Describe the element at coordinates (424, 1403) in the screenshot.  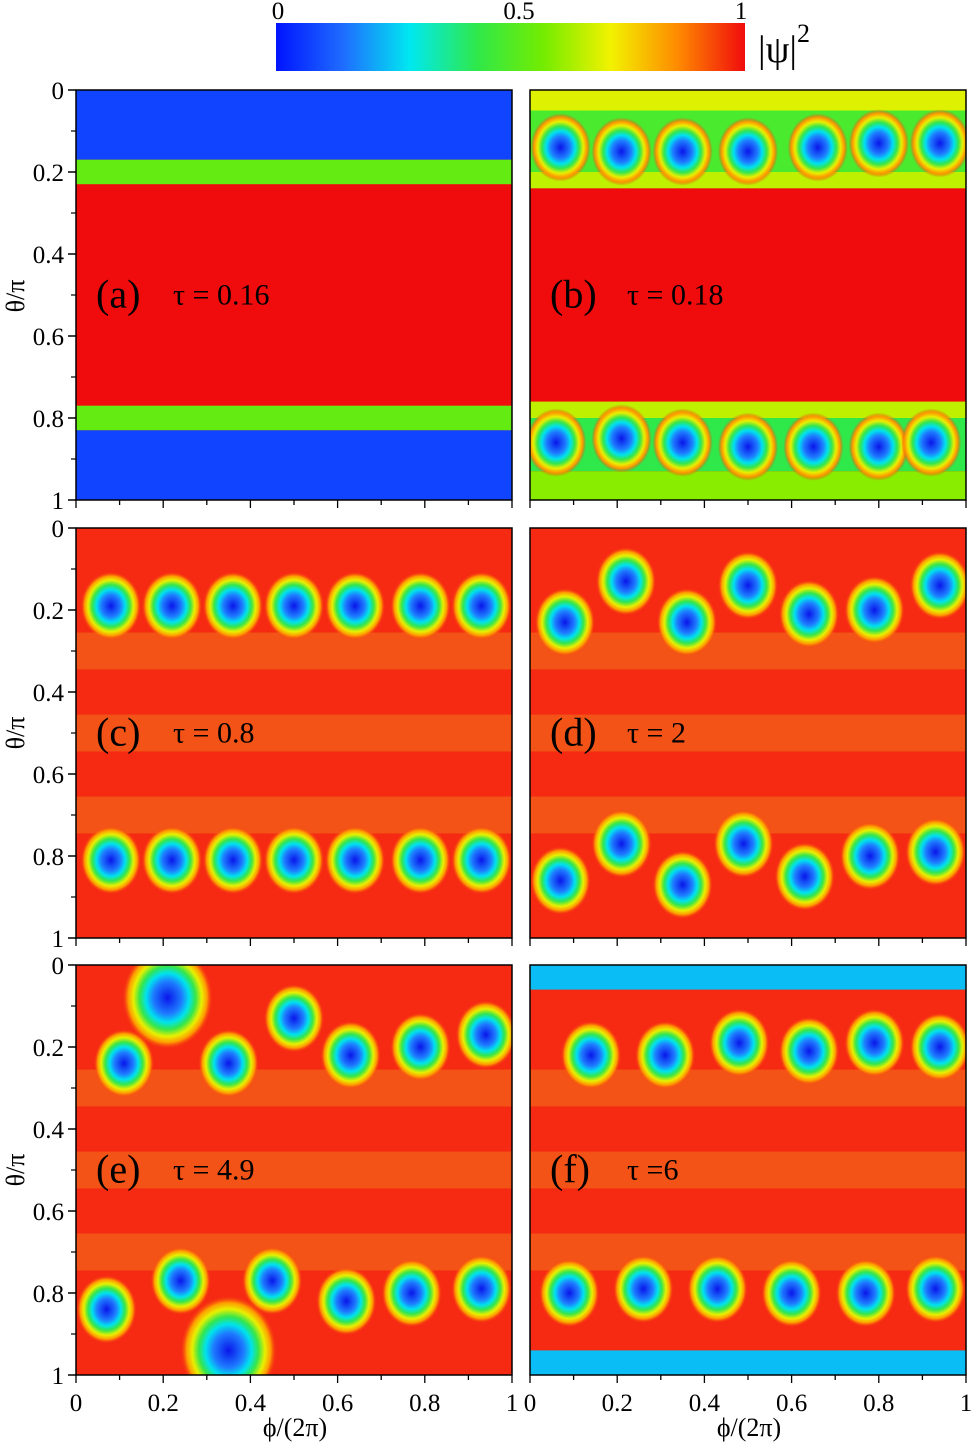
I see `x-tick-label: 0.8` at that location.